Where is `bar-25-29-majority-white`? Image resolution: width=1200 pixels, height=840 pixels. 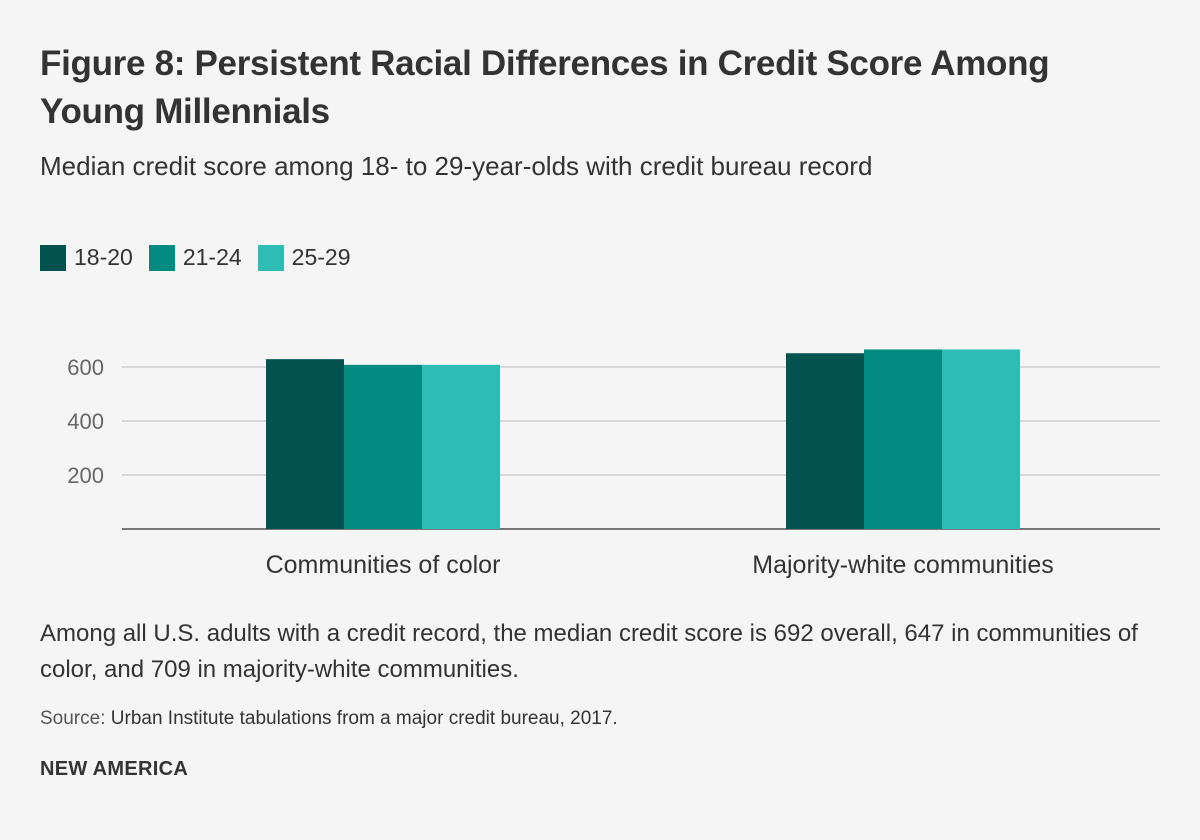
bar-25-29-majority-white is located at coordinates (981, 439).